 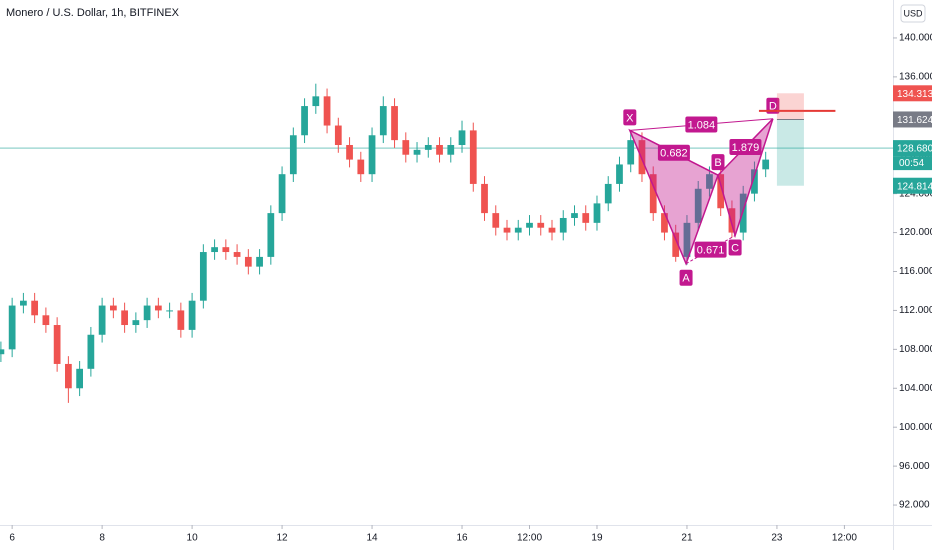 I want to click on x-tick-label: 12:00, so click(x=844, y=538).